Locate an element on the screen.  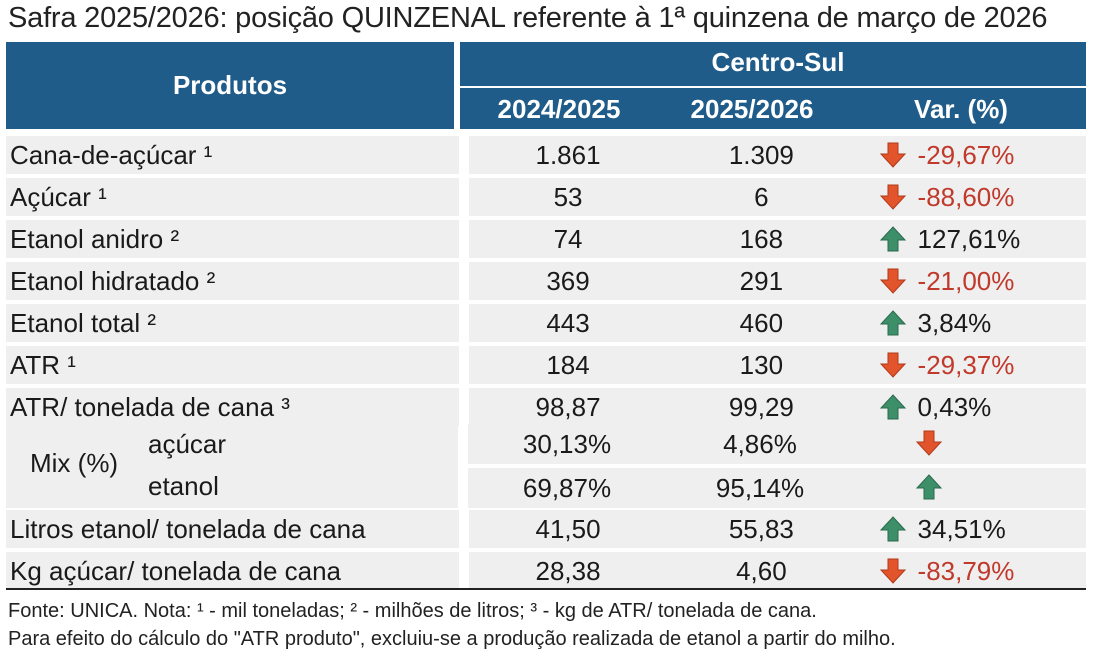
row-variation: -83,79% is located at coordinates (970, 571).